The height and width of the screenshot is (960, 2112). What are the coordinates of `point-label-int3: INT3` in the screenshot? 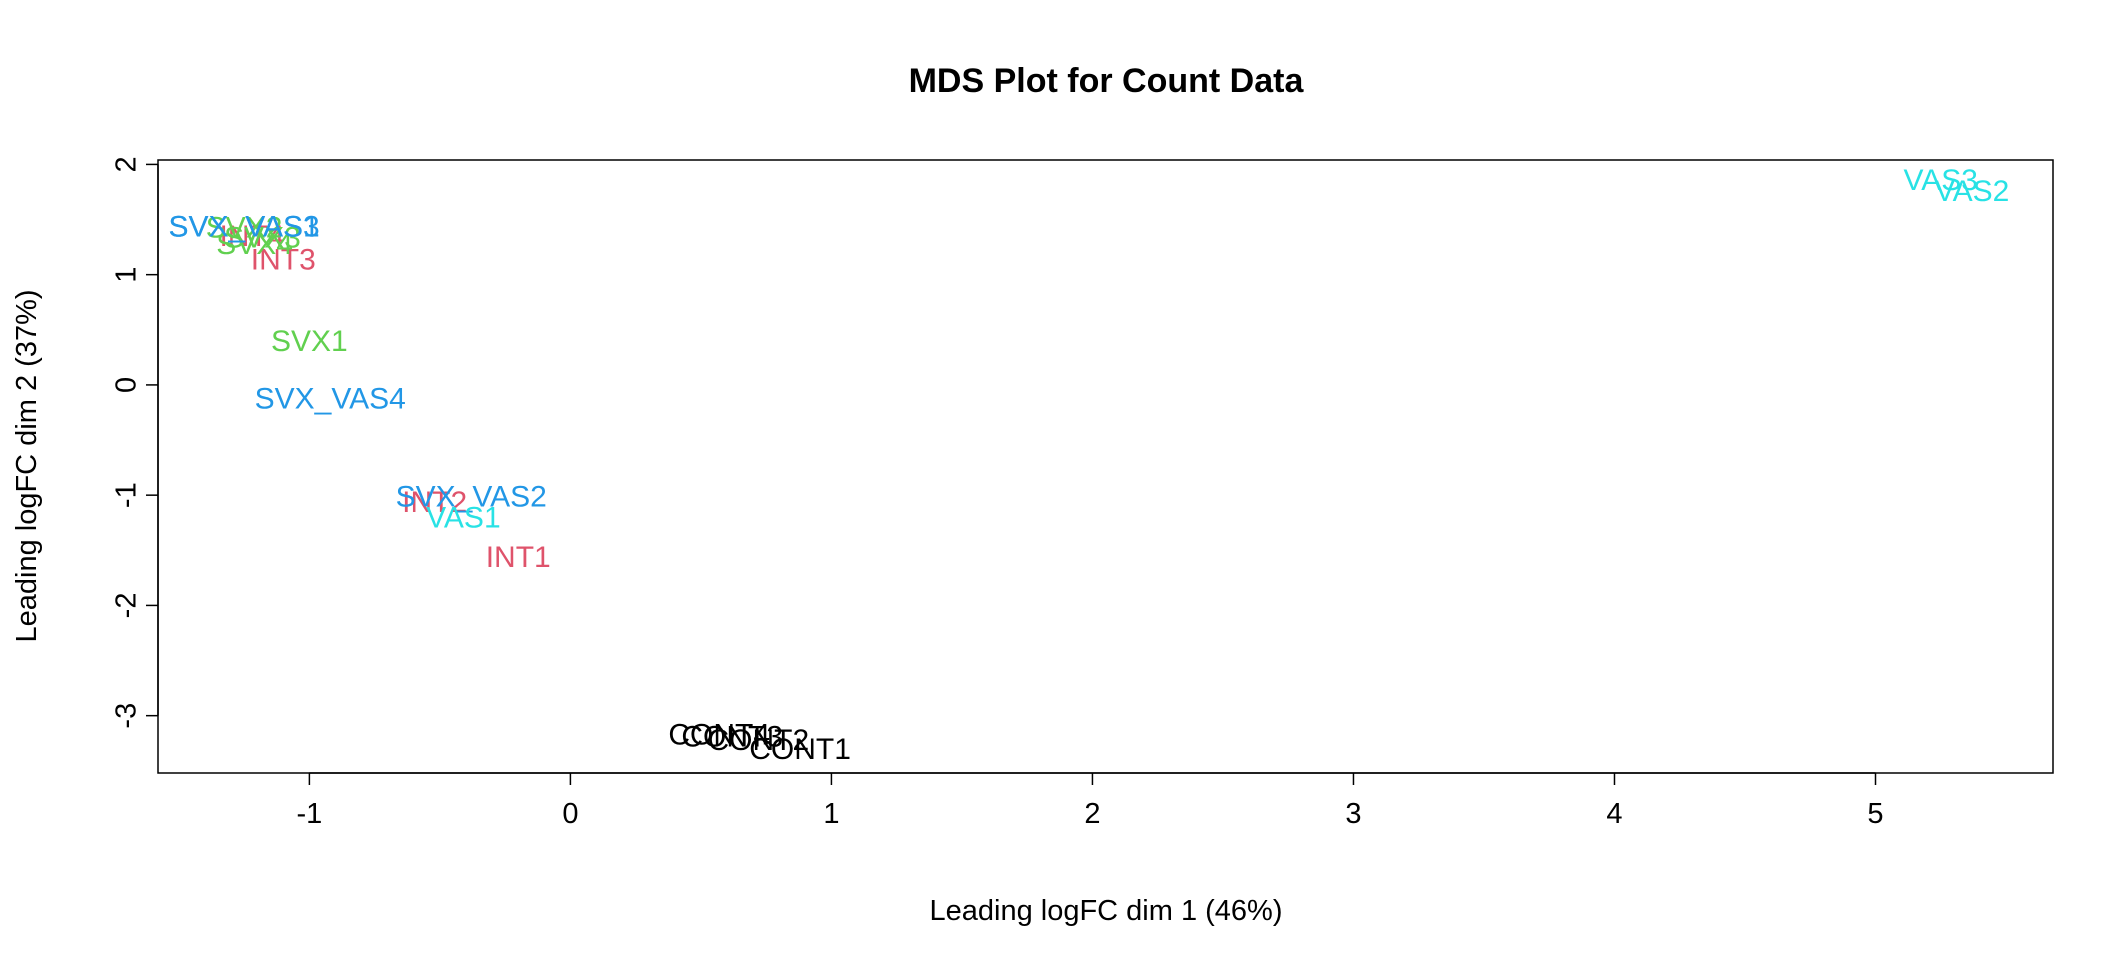 It's located at (283, 259).